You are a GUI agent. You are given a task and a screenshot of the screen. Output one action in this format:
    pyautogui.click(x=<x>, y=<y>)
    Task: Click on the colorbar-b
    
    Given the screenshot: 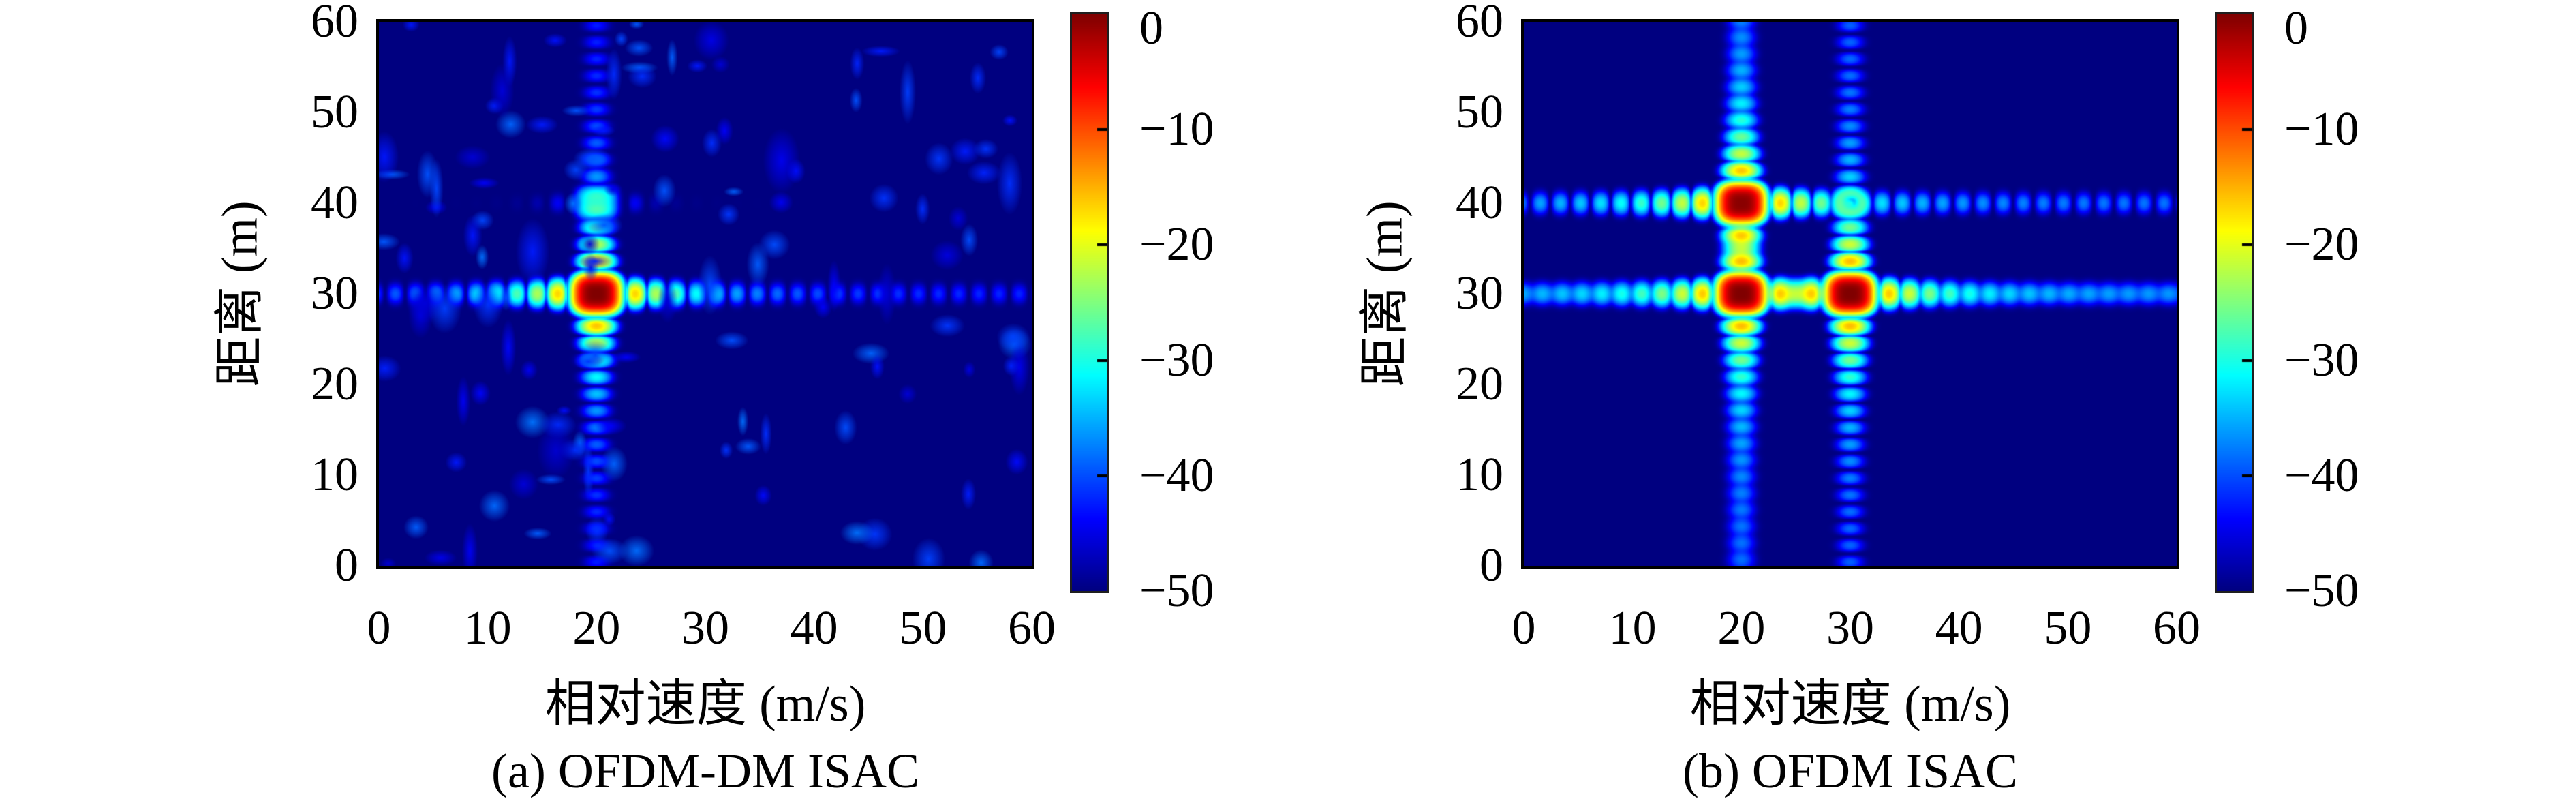 What is the action you would take?
    pyautogui.click(x=2234, y=303)
    